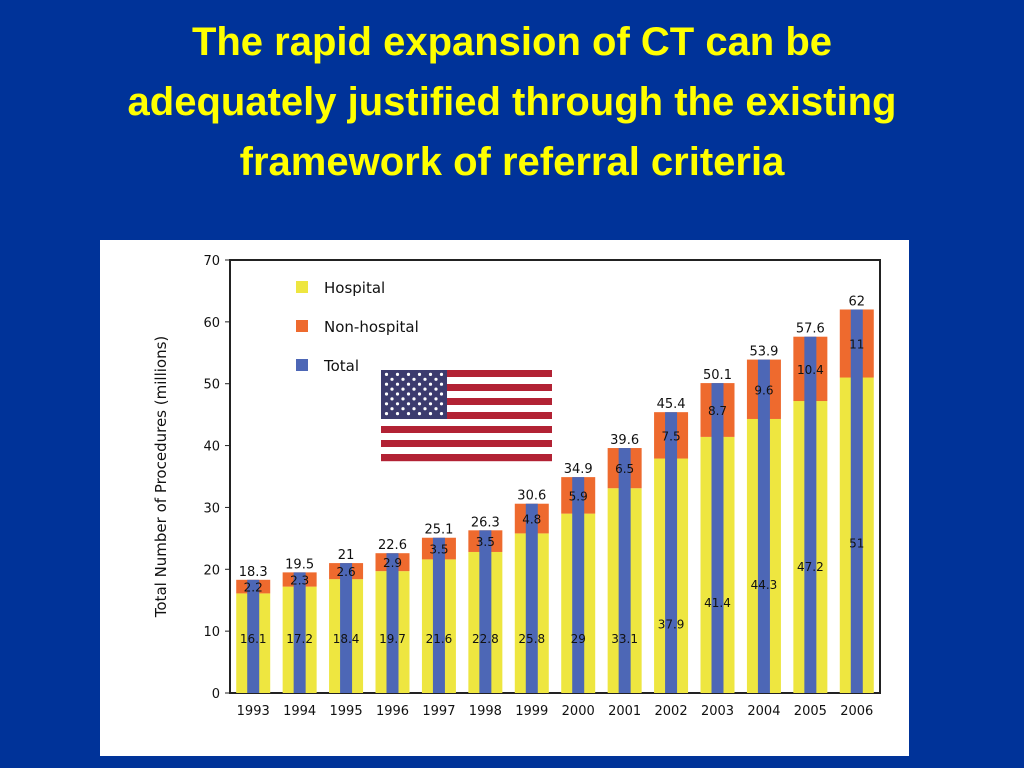  I want to click on y-tick-label: 60, so click(211, 323).